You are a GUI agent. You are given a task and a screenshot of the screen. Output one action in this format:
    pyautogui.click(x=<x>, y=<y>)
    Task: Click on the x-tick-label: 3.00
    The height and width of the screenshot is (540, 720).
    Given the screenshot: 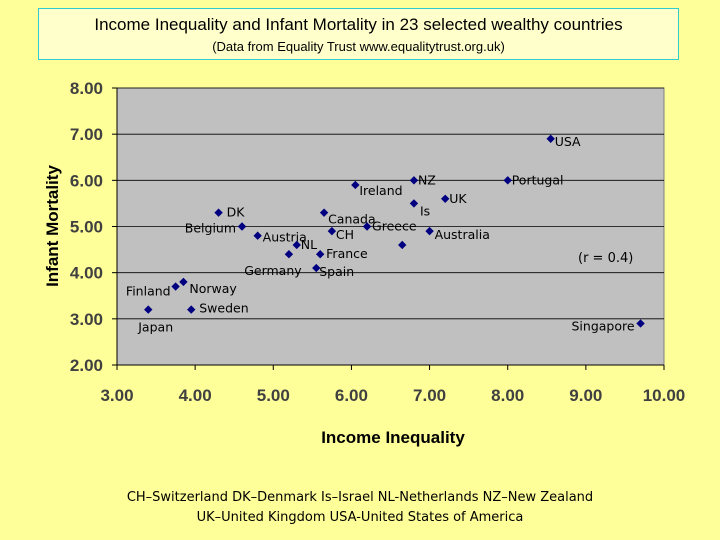 What is the action you would take?
    pyautogui.click(x=116, y=395)
    